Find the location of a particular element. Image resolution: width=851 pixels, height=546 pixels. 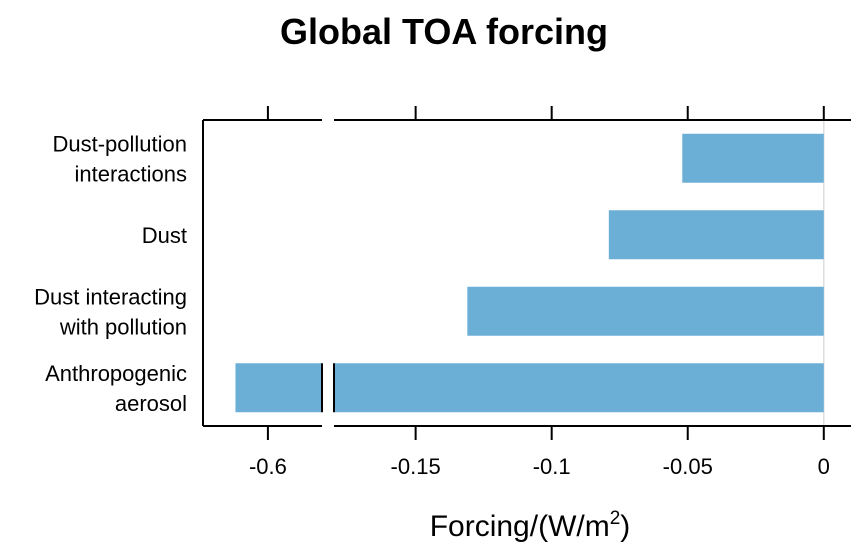

chart-title: Global TOA forcing is located at coordinates (444, 31).